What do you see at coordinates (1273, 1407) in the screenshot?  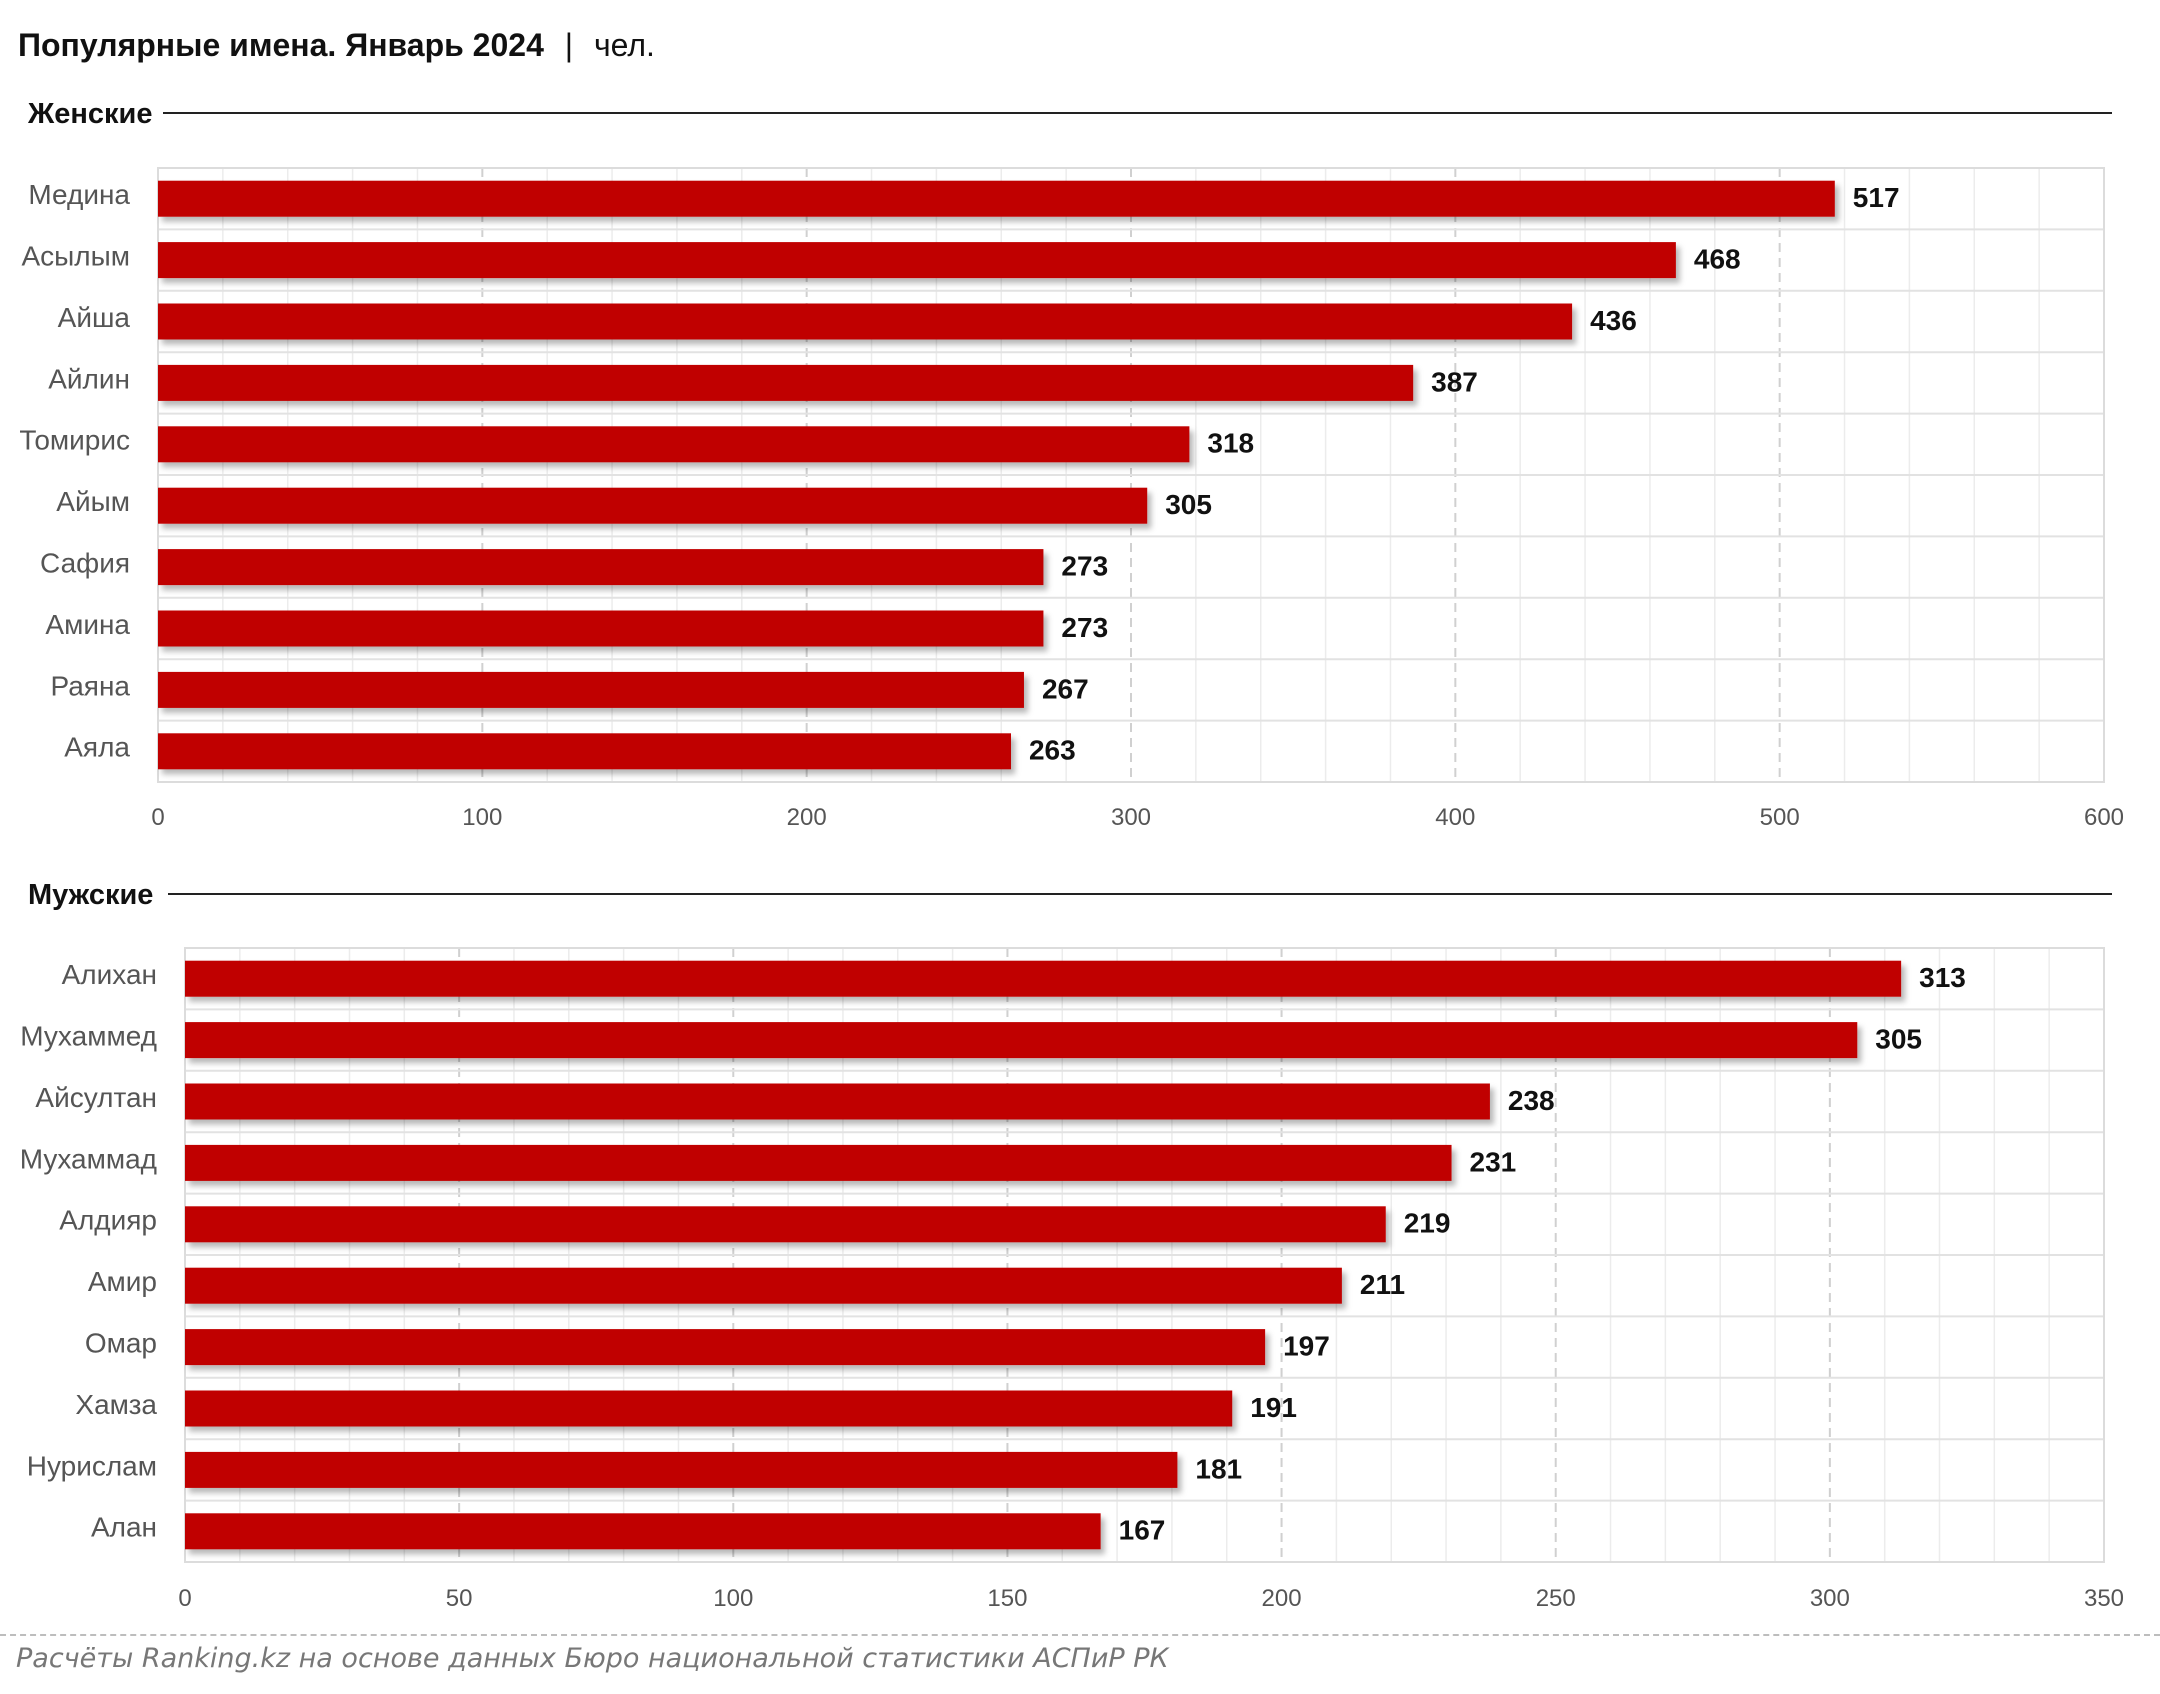 I see `value-label: 191` at bounding box center [1273, 1407].